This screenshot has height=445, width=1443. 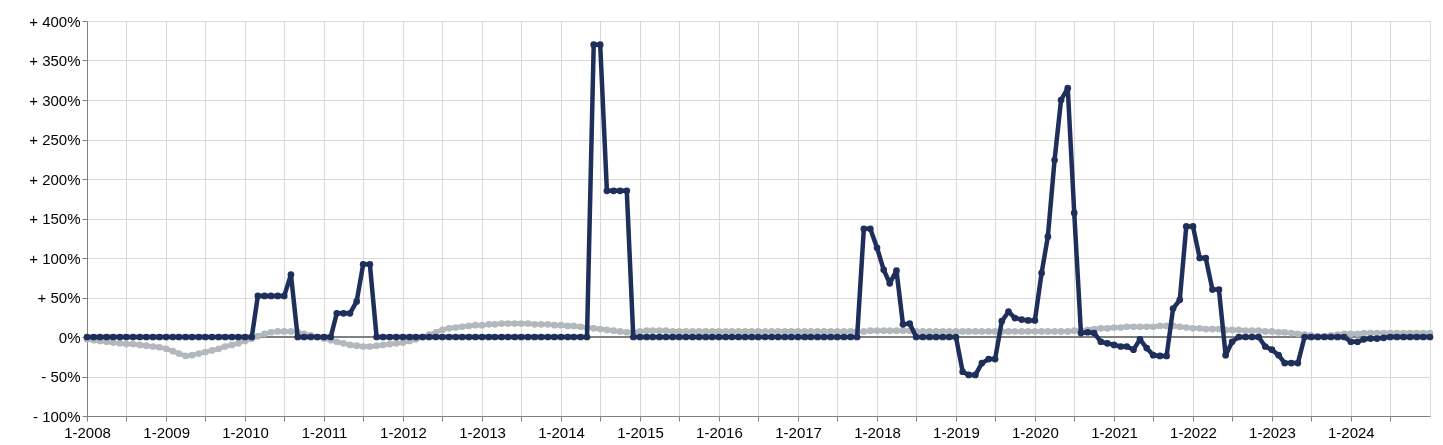 What do you see at coordinates (61, 376) in the screenshot?
I see `y-tick-label: - 50%` at bounding box center [61, 376].